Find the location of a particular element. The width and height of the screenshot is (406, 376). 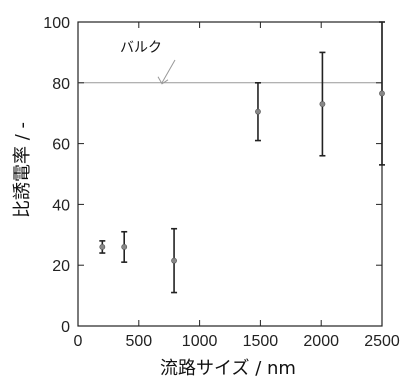

x-tick-label: 0 is located at coordinates (78, 341).